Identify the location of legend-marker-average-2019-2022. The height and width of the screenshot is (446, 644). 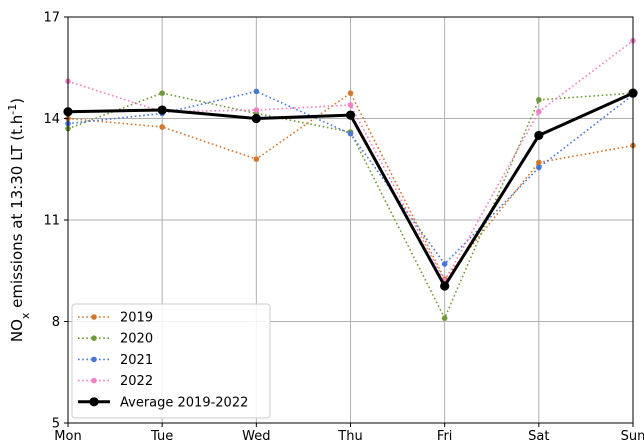
(94, 402).